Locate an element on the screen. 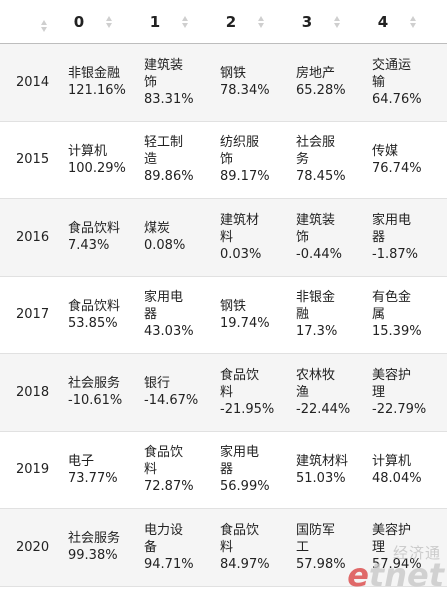 The width and height of the screenshot is (447, 590). table-cell: 国防军 工 57.98% is located at coordinates (321, 547).